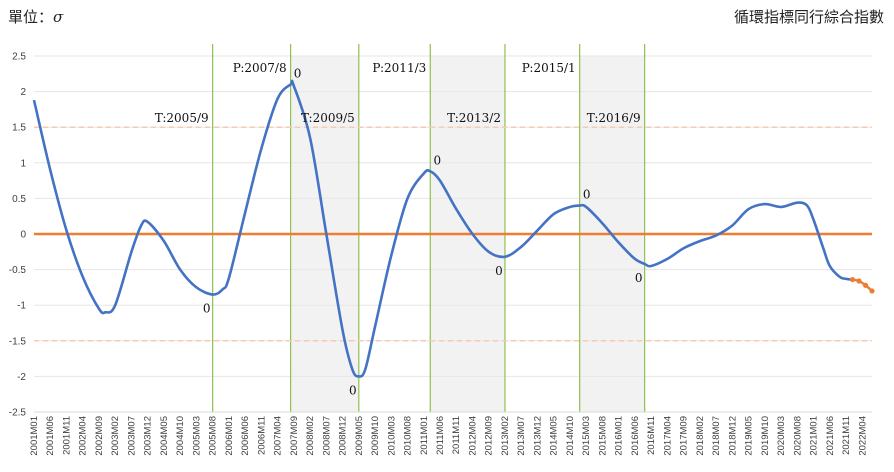  What do you see at coordinates (797, 436) in the screenshot?
I see `x-tick-label: 2020M08` at bounding box center [797, 436].